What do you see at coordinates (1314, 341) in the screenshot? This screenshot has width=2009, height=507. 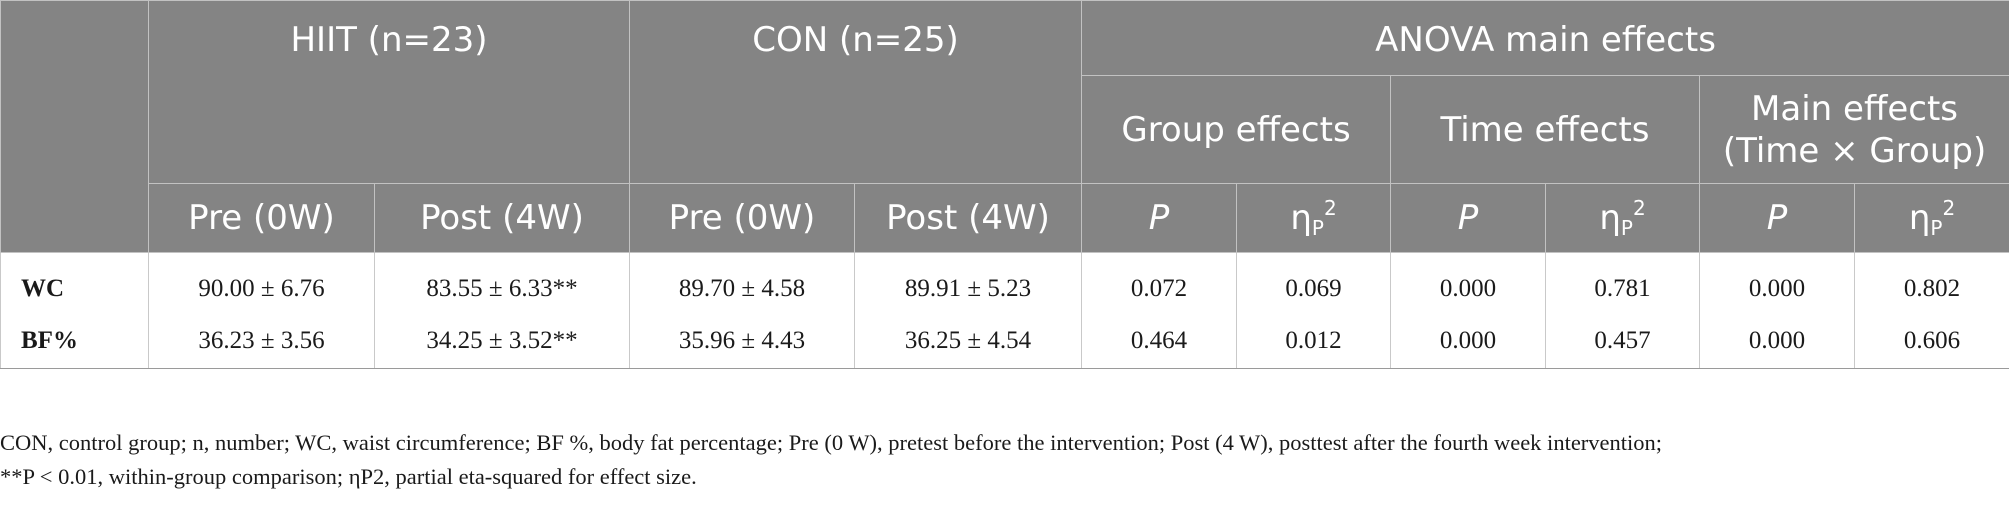 I see `cell-group-eta: 0.012` at bounding box center [1314, 341].